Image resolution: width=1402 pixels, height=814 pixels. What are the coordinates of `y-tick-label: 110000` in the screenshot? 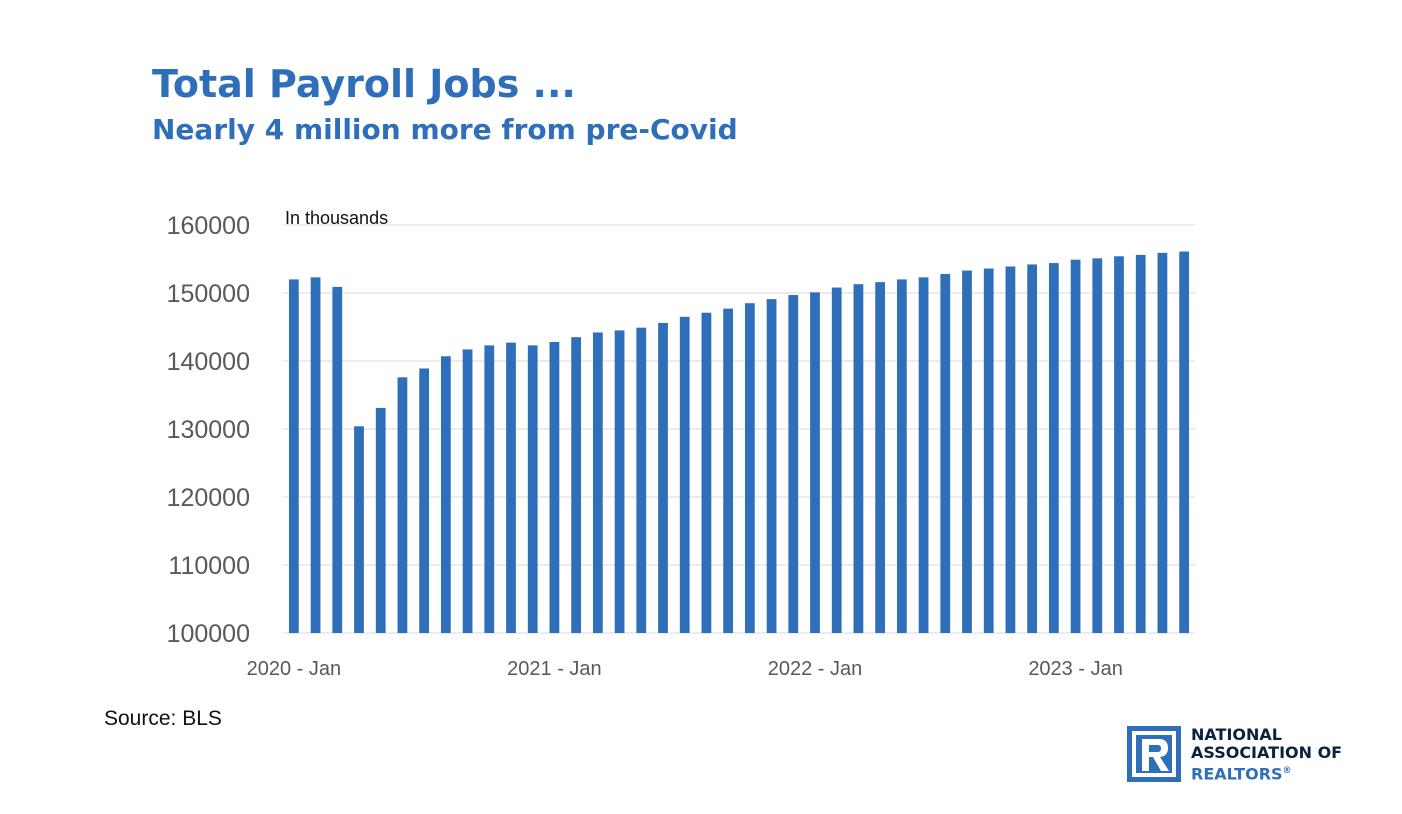 It's located at (209, 566).